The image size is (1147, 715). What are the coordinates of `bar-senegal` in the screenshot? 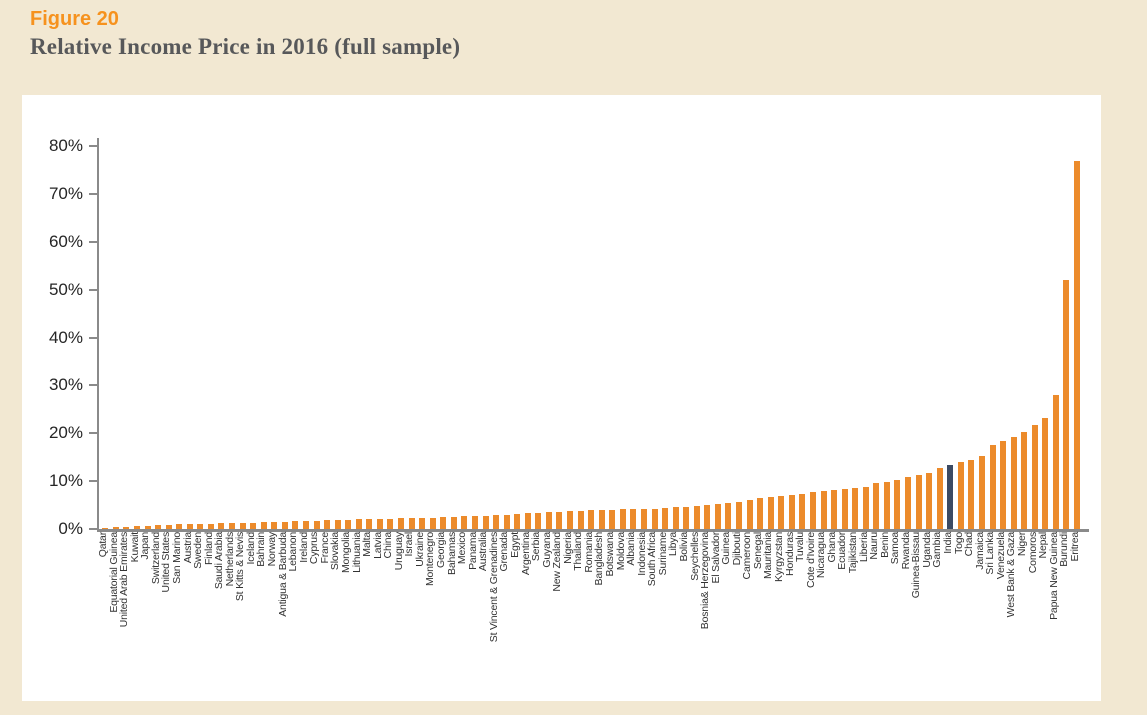 It's located at (760, 513).